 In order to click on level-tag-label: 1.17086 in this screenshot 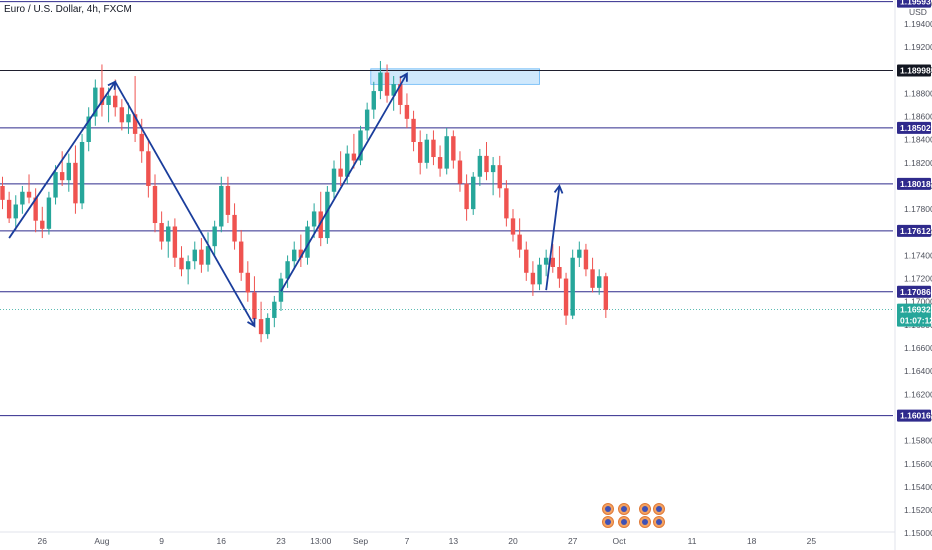, I will do `click(915, 292)`.